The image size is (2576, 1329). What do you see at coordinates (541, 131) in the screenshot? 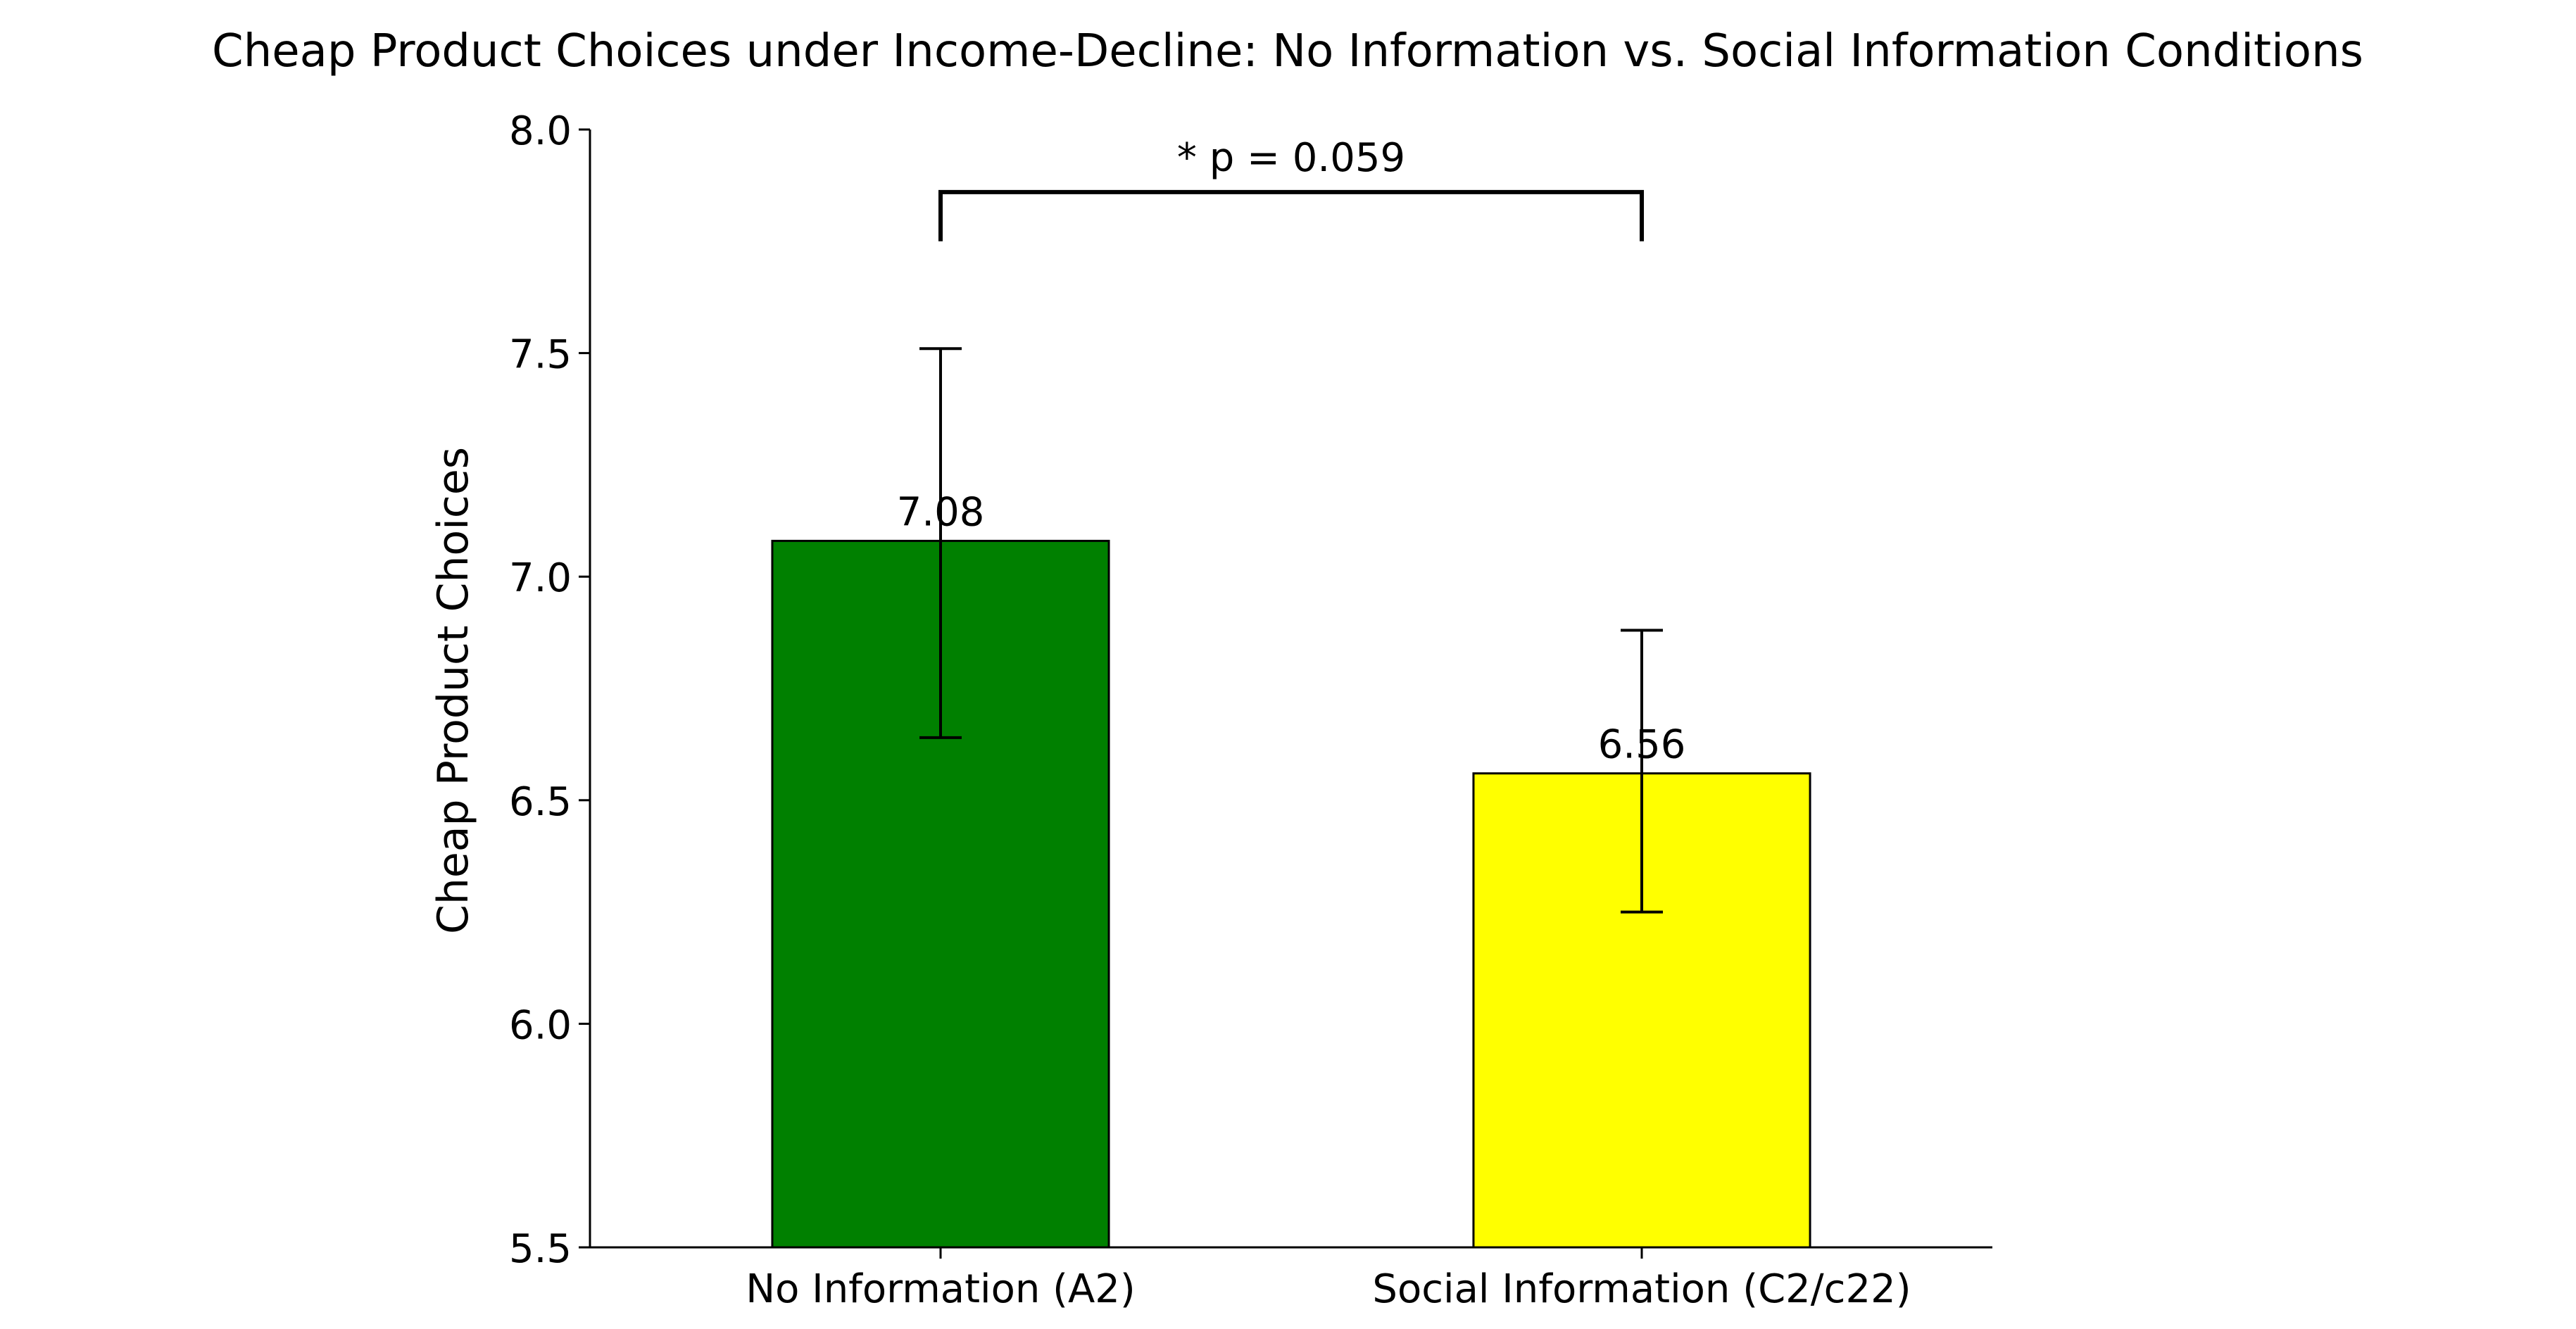
I see `y-tick-label: 8.0` at bounding box center [541, 131].